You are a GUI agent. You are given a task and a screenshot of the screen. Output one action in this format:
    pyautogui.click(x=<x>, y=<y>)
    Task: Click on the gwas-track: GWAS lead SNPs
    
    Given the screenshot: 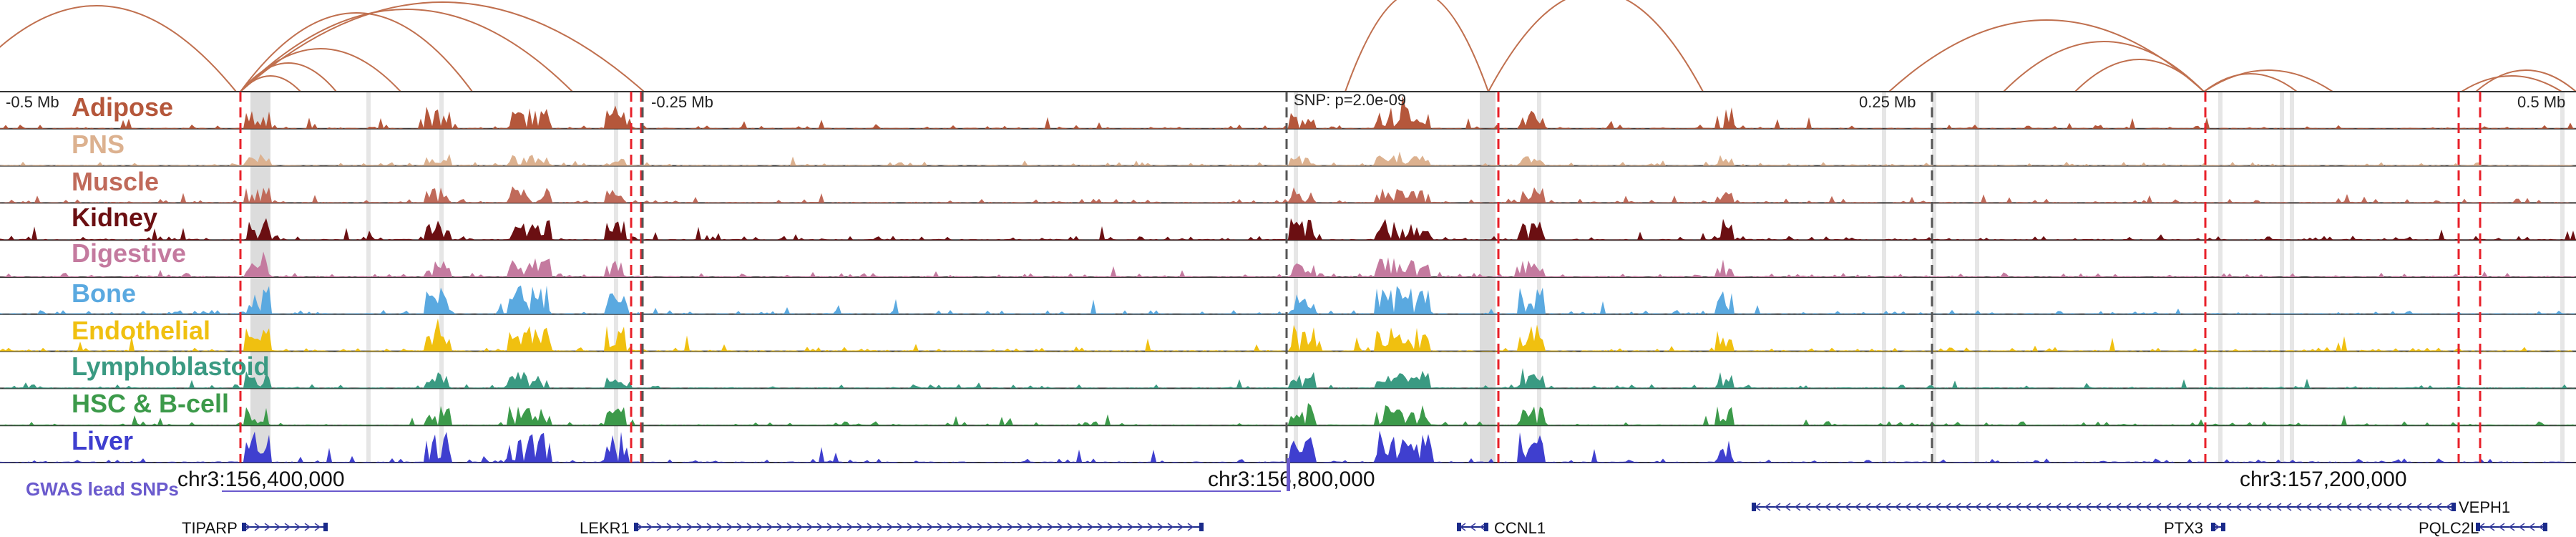 What is the action you would take?
    pyautogui.click(x=658, y=479)
    